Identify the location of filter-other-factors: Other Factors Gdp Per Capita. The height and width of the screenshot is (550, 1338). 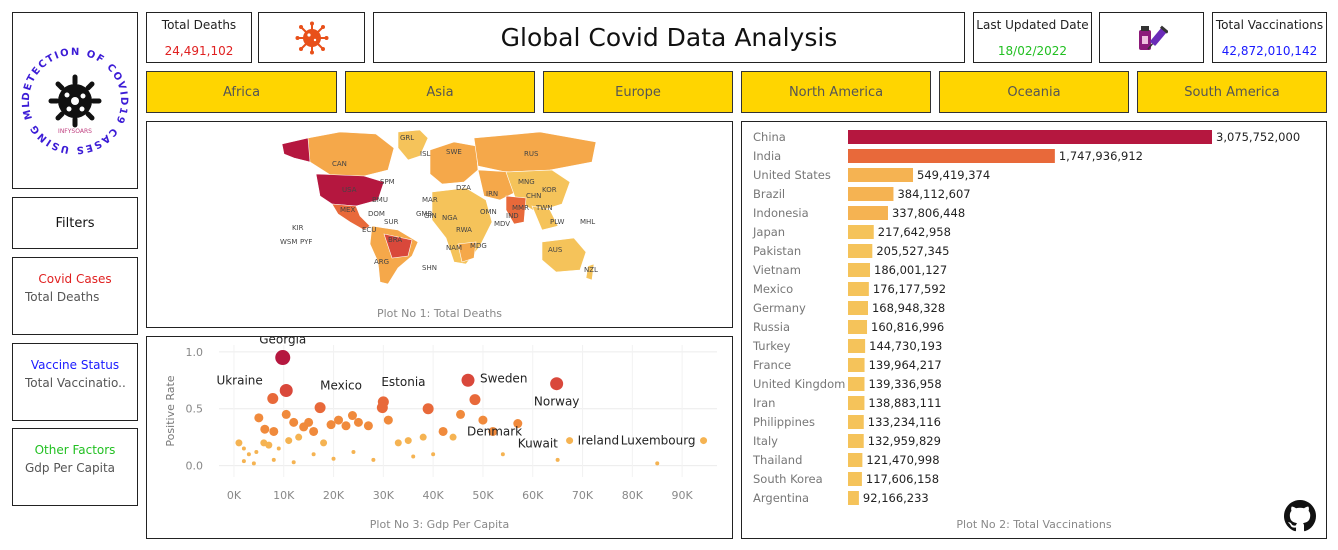
(75, 467).